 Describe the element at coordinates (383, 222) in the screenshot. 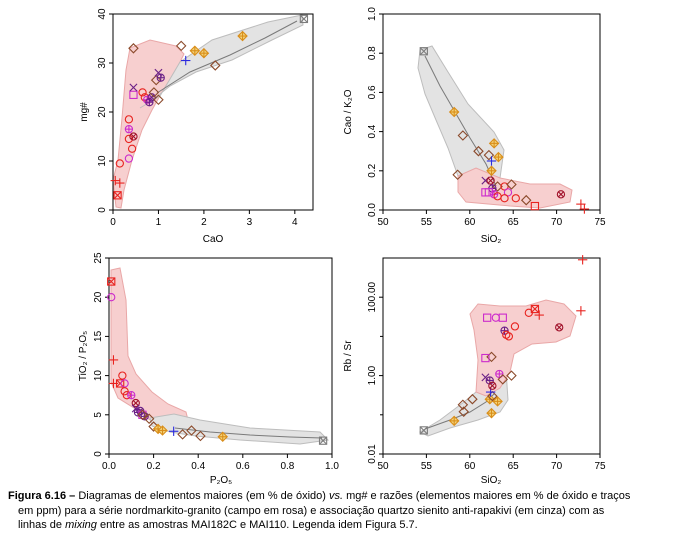

I see `x-tick-label: 50` at that location.